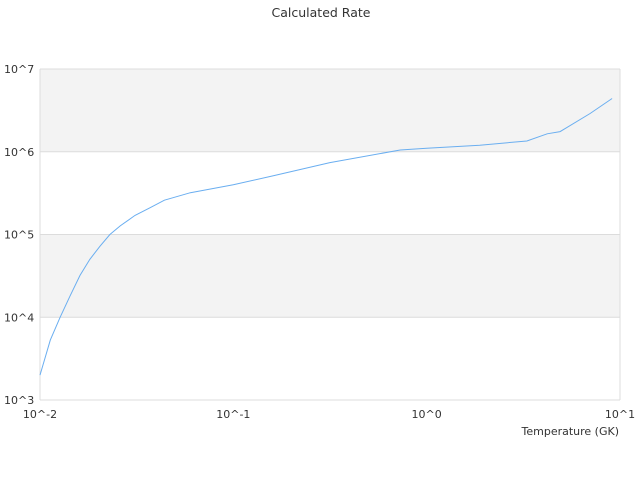 Image resolution: width=640 pixels, height=484 pixels. What do you see at coordinates (570, 431) in the screenshot?
I see `x-axis-label: Temperature (GK)` at bounding box center [570, 431].